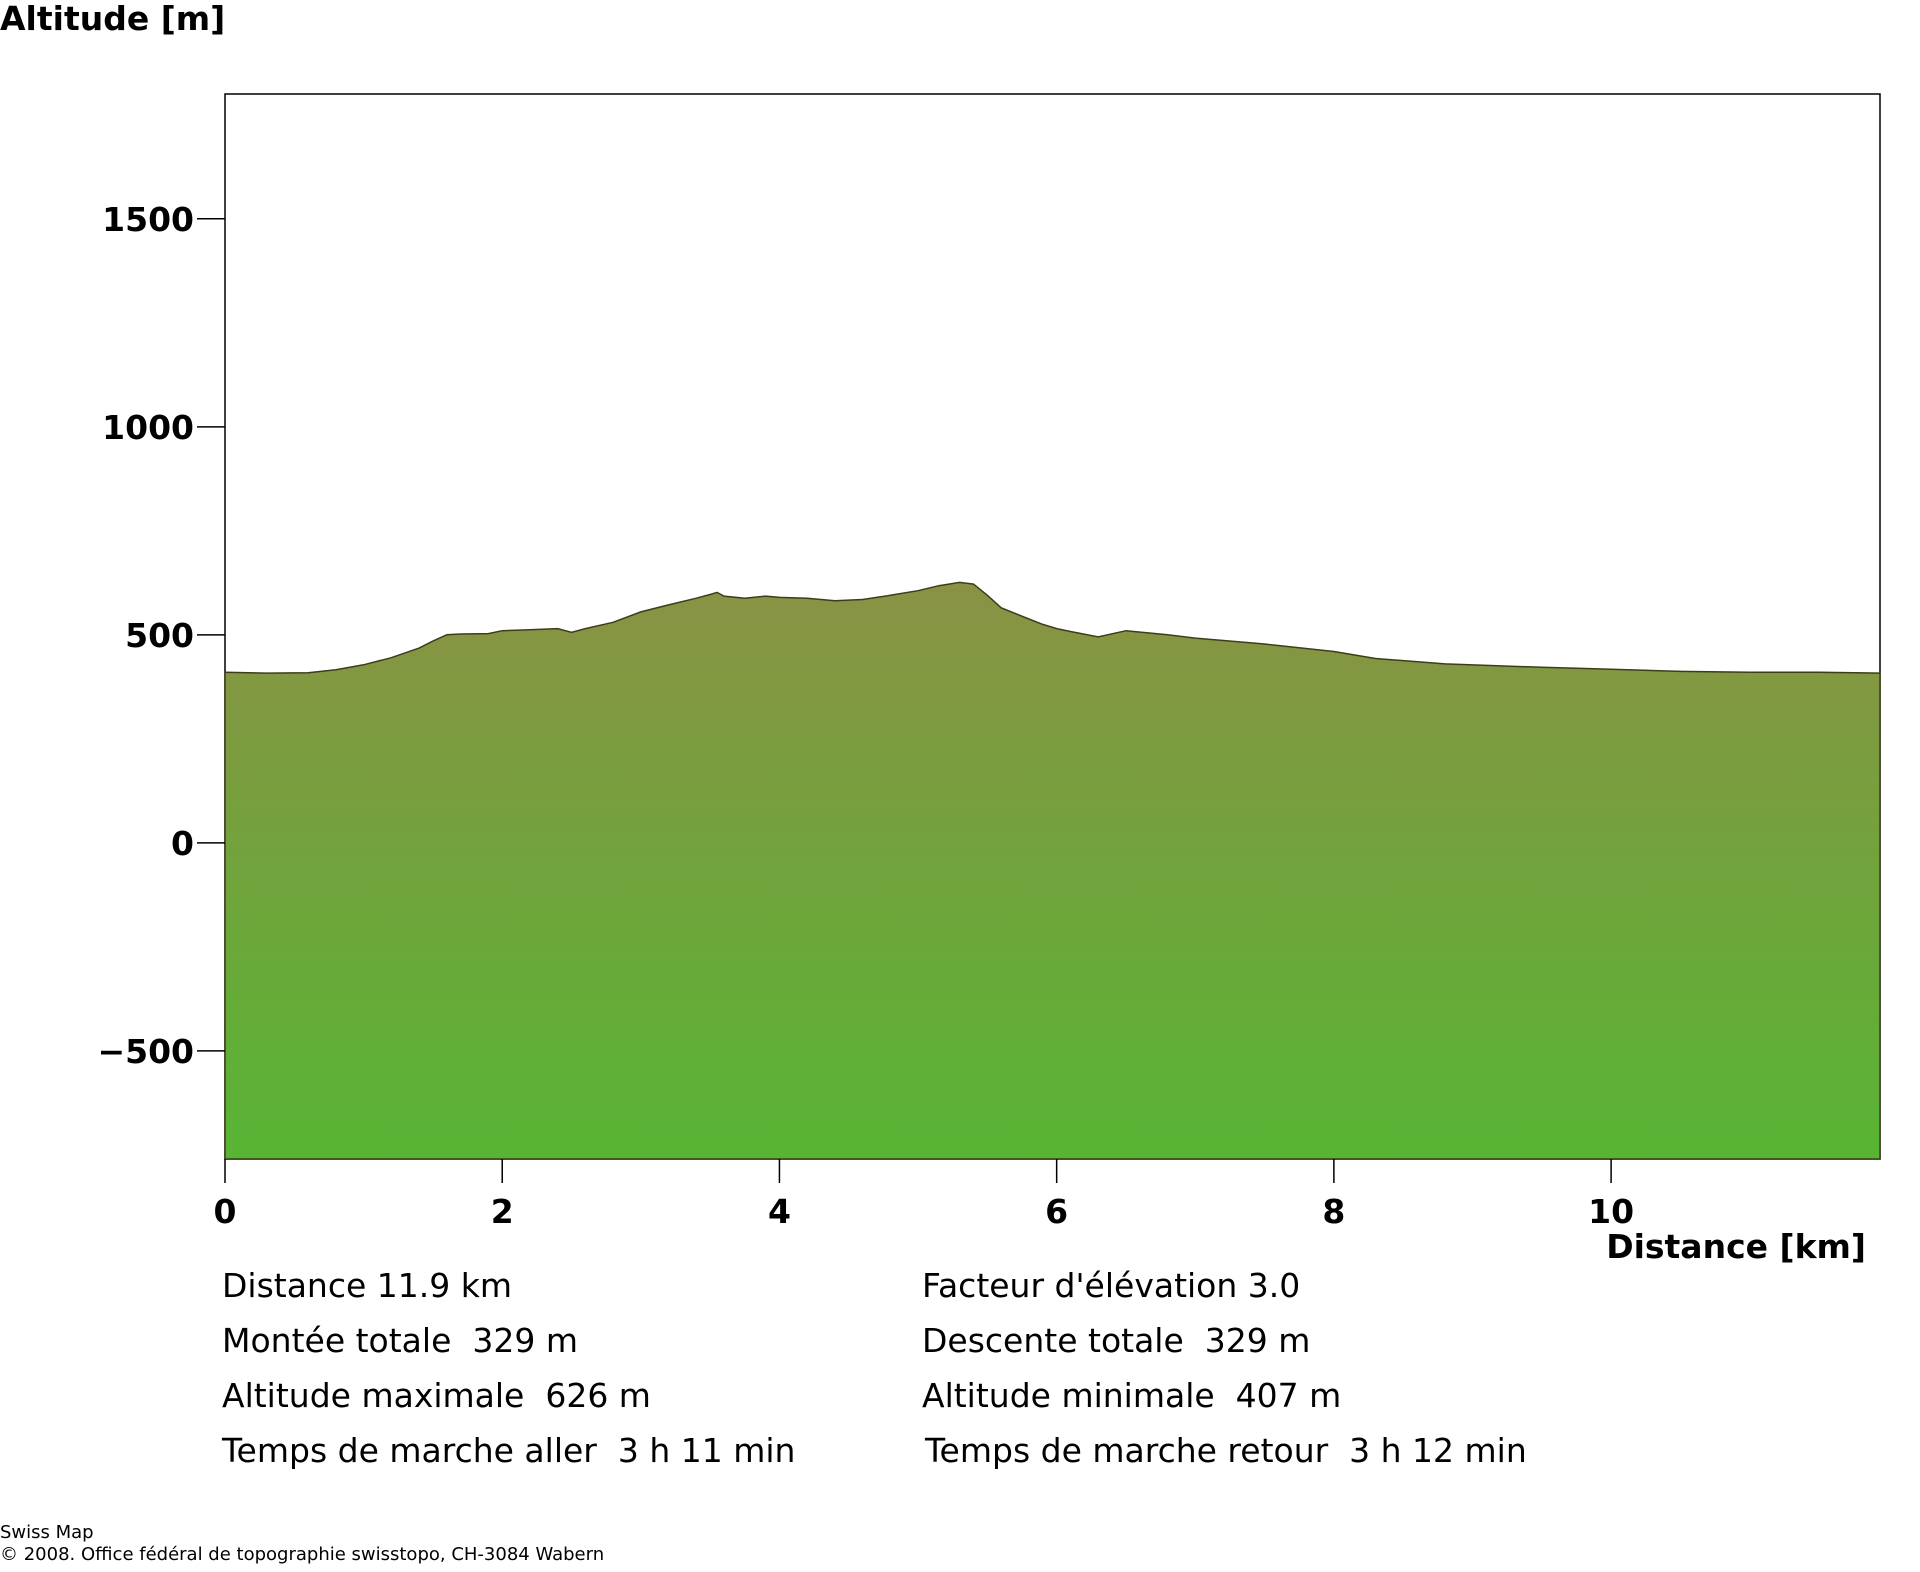 The image size is (1920, 1572). What do you see at coordinates (1333, 1211) in the screenshot?
I see `x-tick-label: 8` at bounding box center [1333, 1211].